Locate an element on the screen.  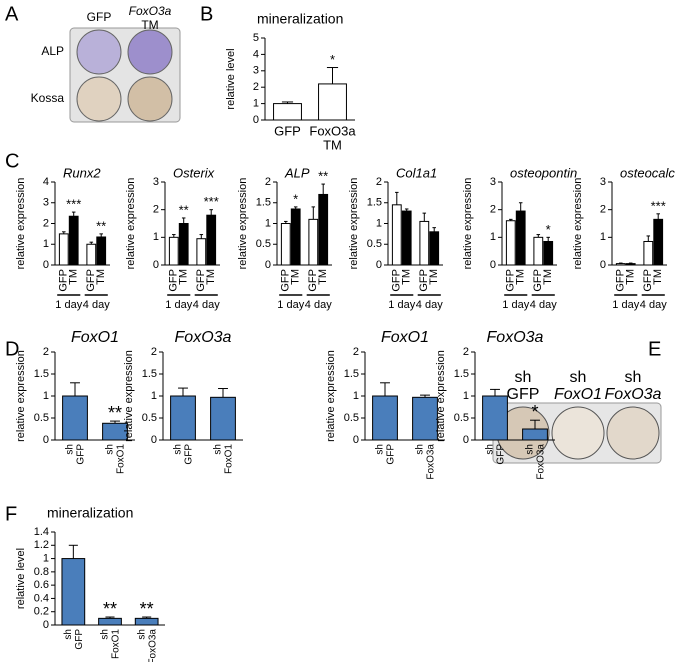
panel-letter: D is located at coordinates (12, 349).